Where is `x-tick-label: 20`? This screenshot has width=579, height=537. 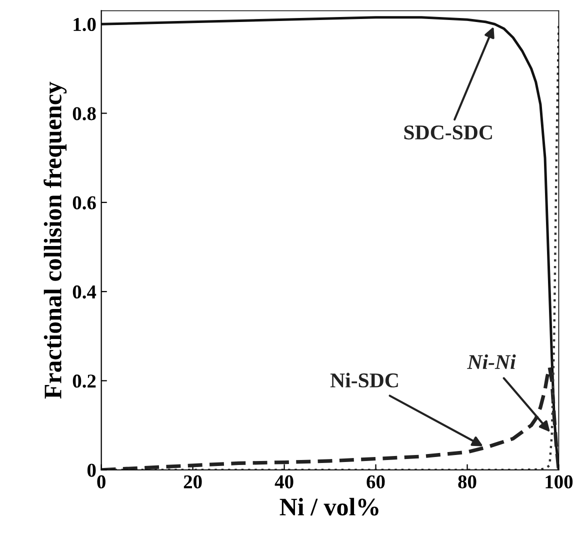
x-tick-label: 20 is located at coordinates (193, 481).